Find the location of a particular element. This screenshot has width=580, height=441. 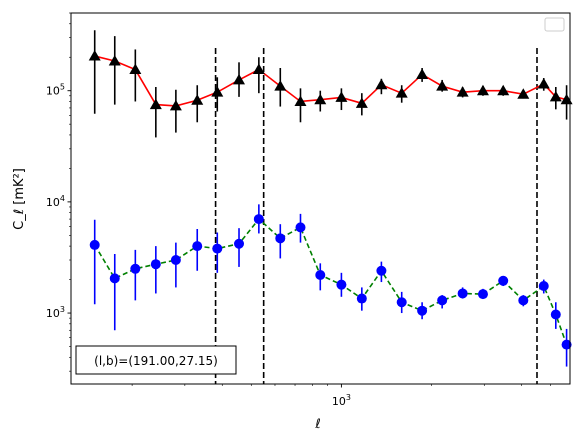

annotation-text: (l,b)=(191.00,27.15) is located at coordinates (156, 361).